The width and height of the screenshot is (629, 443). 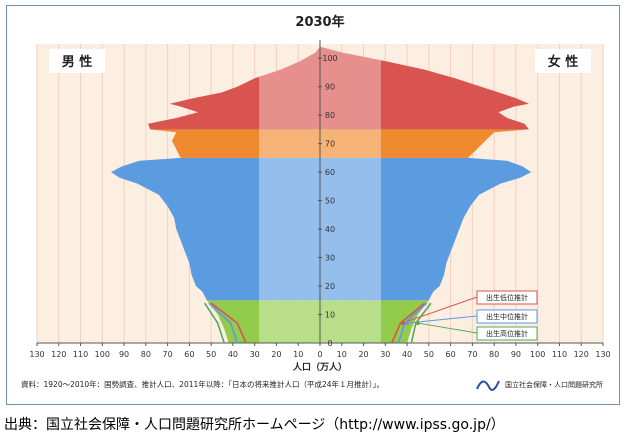 I want to click on y-tick-label: 20, so click(x=330, y=286).